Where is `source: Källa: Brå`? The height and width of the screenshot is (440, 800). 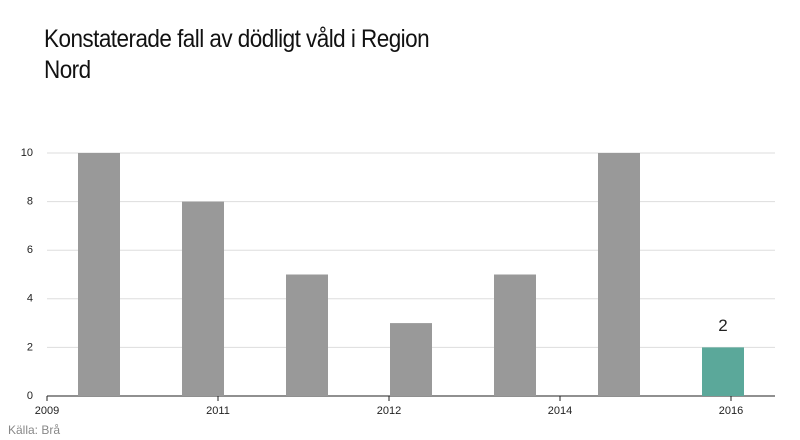 source: Källa: Brå is located at coordinates (34, 430).